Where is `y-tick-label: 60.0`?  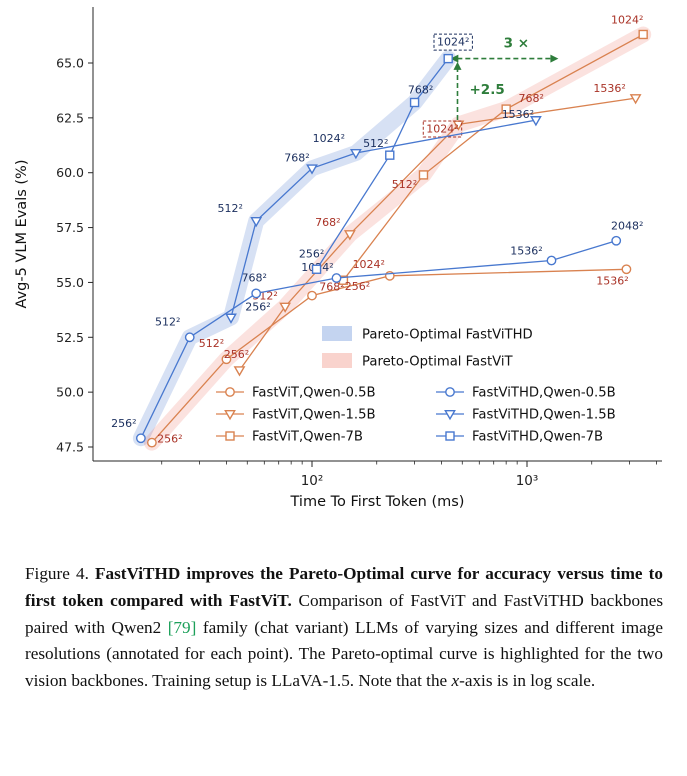 y-tick-label: 60.0 is located at coordinates (70, 172).